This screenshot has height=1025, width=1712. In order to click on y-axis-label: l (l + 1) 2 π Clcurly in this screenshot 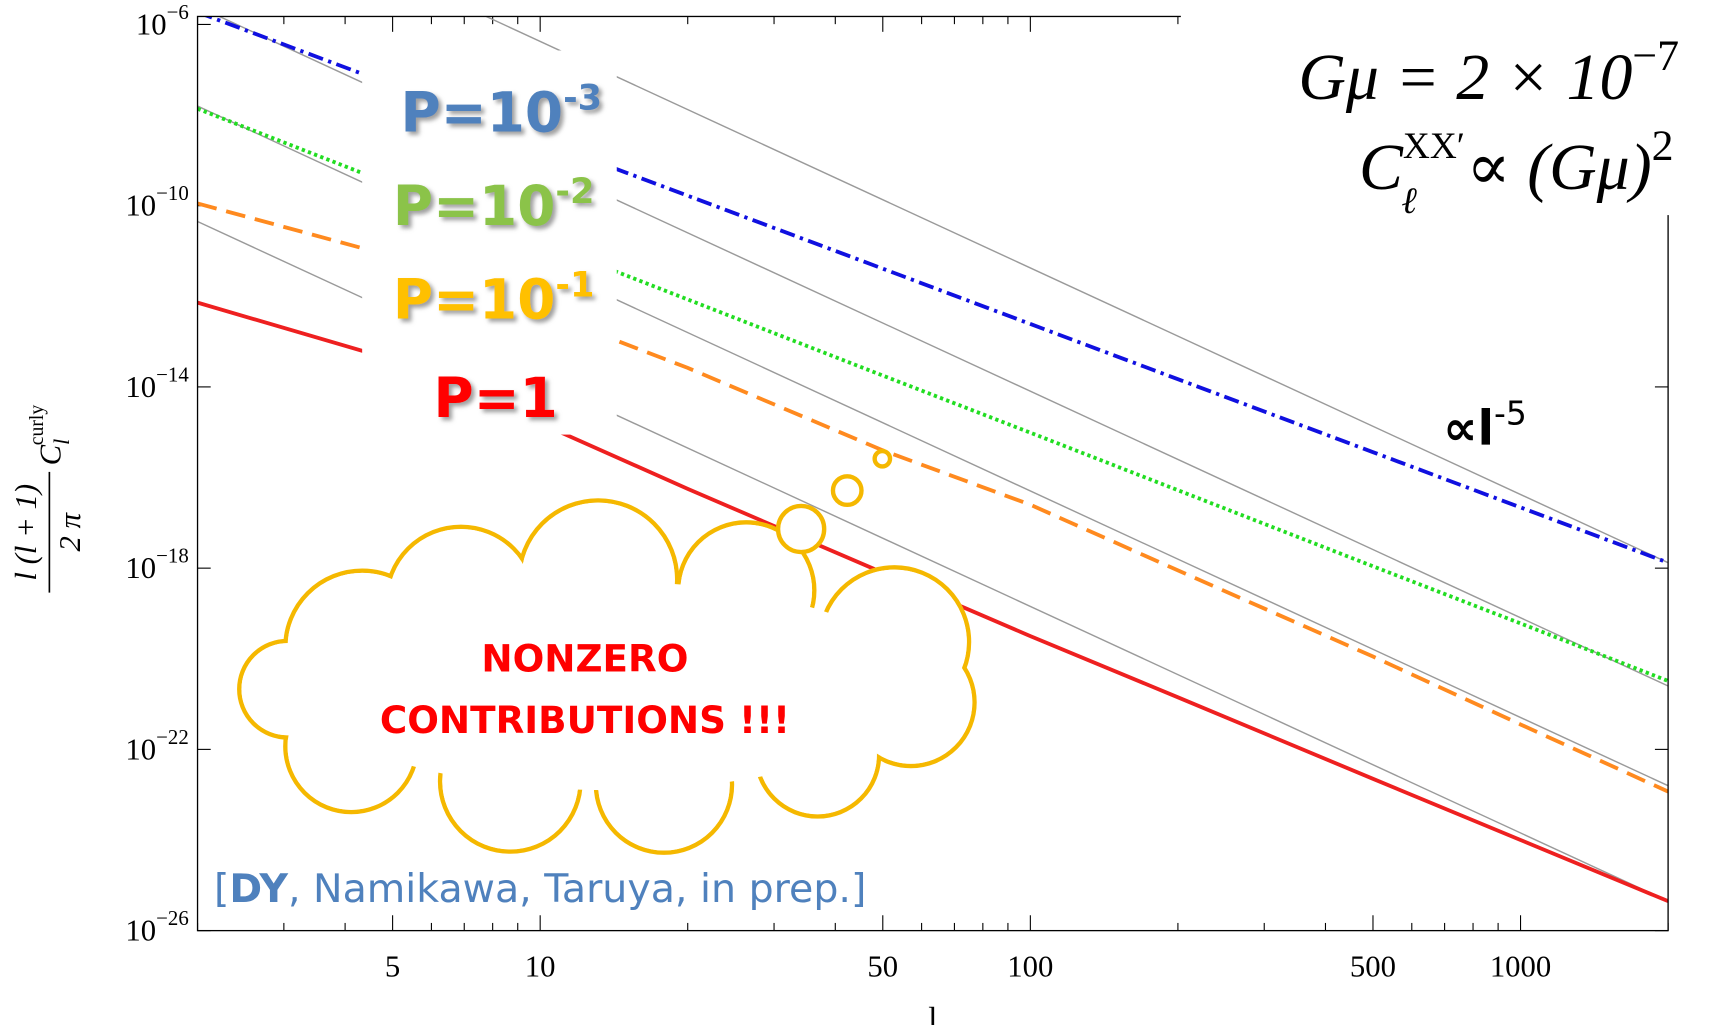, I will do `click(48, 499)`.